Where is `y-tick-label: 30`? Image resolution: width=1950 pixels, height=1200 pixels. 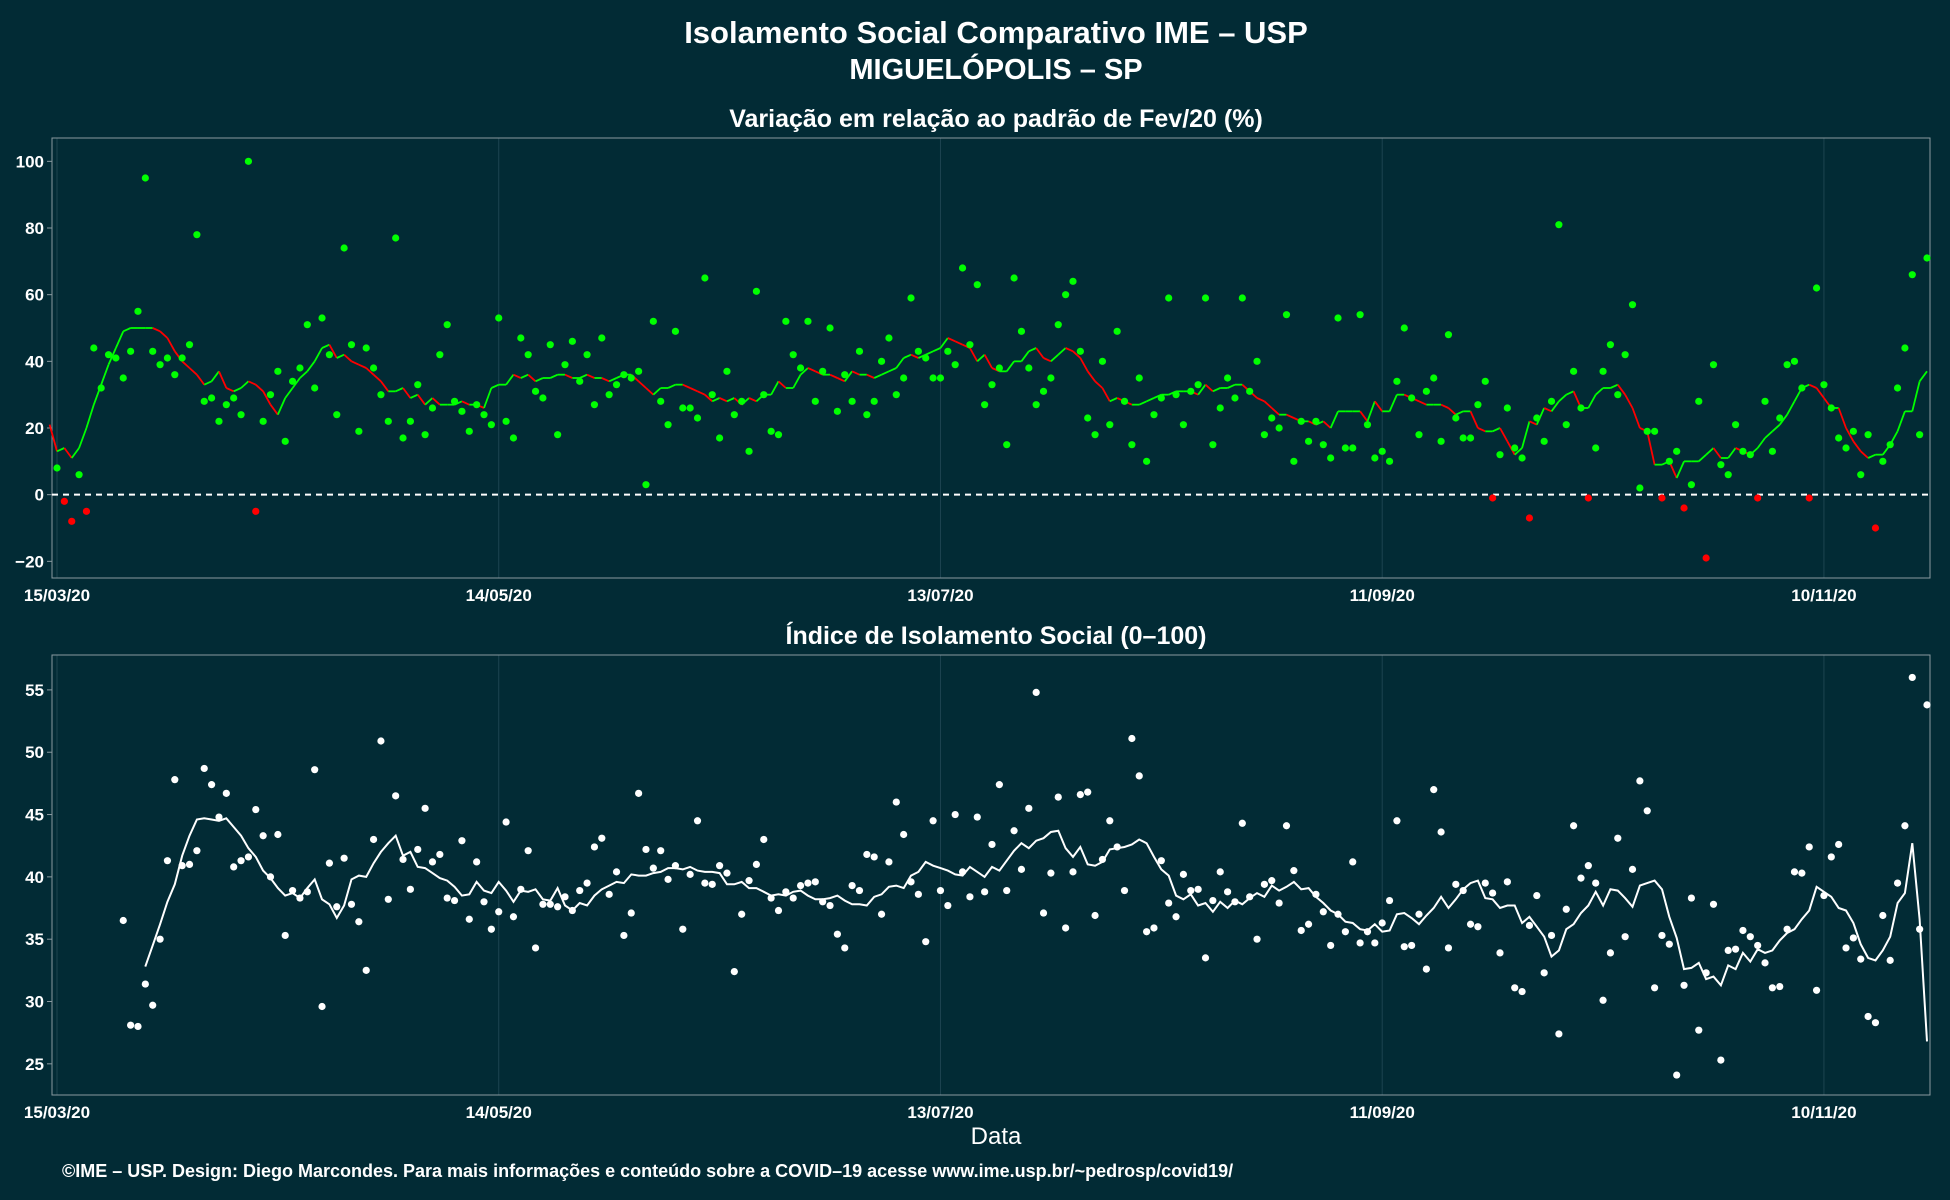 y-tick-label: 30 is located at coordinates (34, 1002).